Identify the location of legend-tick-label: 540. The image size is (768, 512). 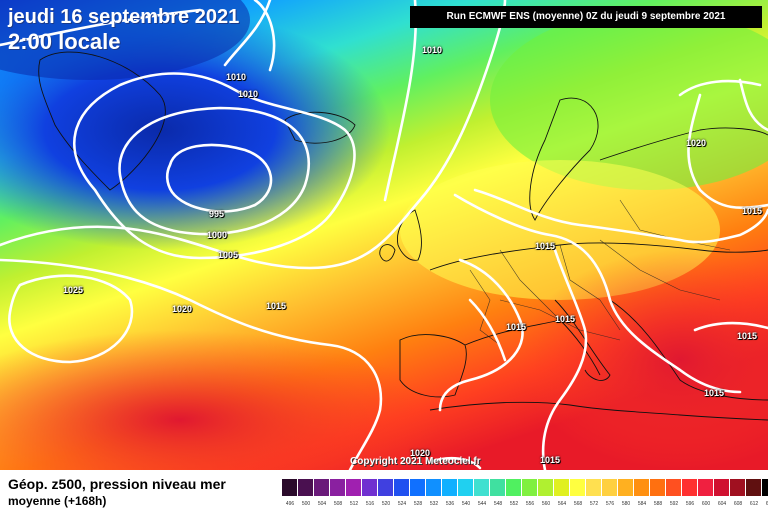
(466, 504).